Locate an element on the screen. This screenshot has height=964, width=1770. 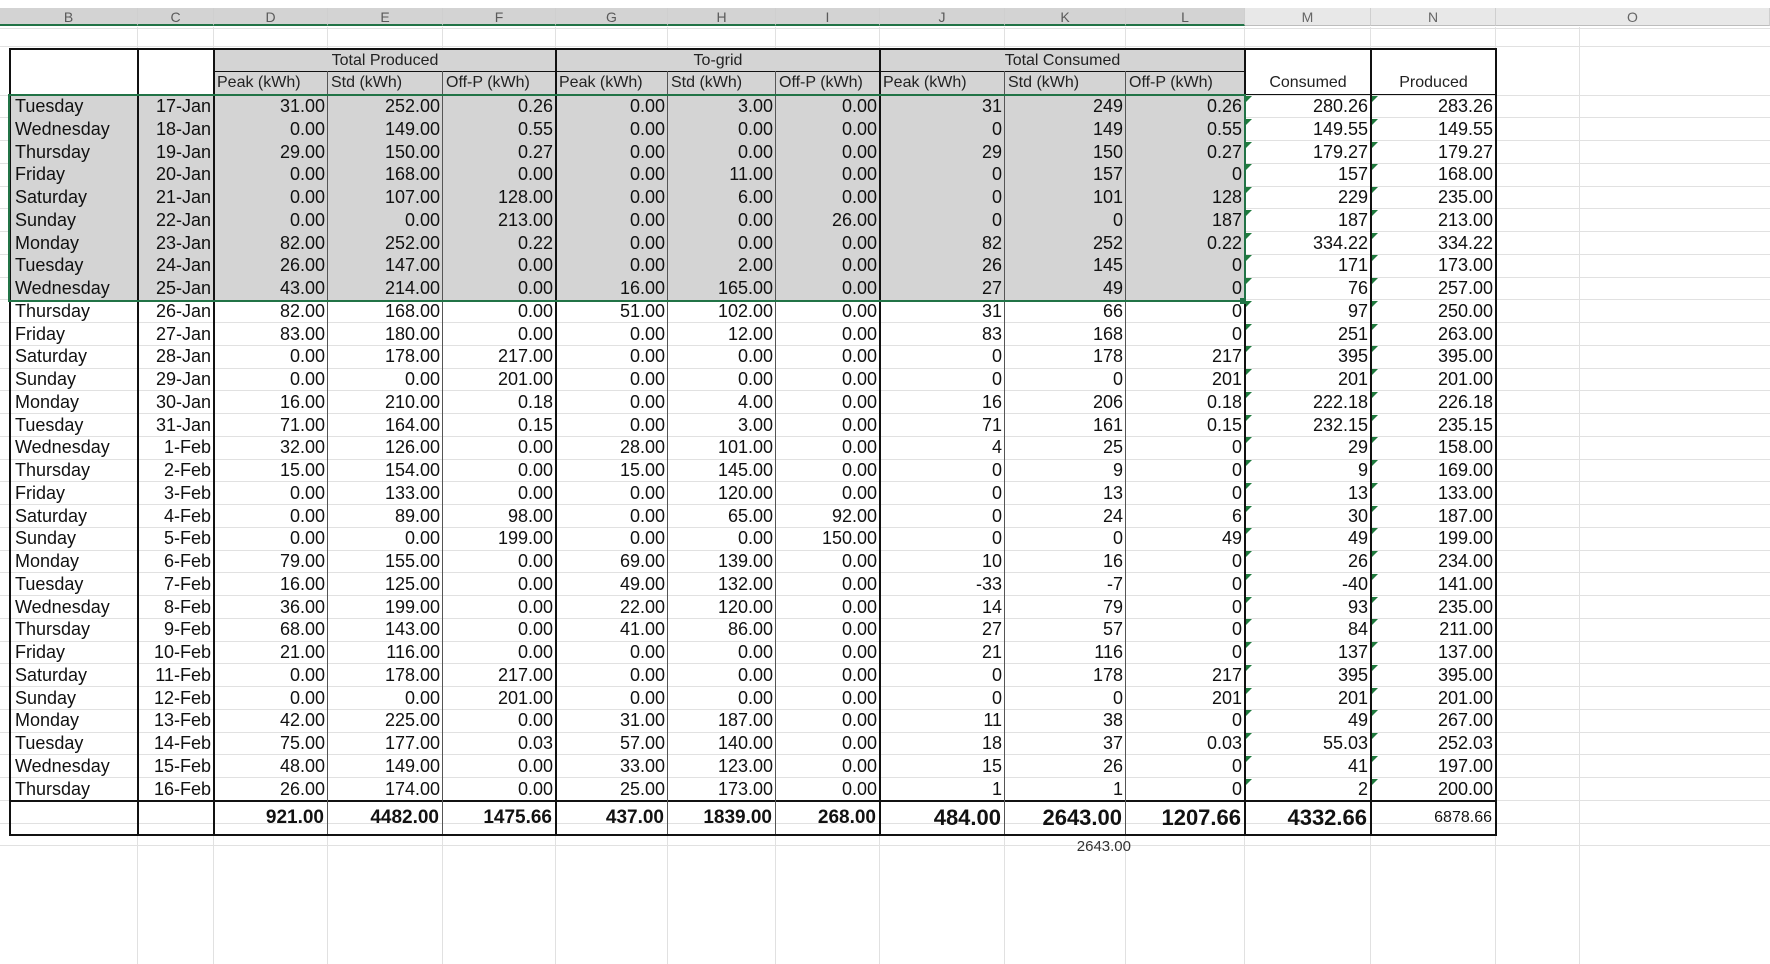
cell-i-15: 0.00 is located at coordinates (859, 424).